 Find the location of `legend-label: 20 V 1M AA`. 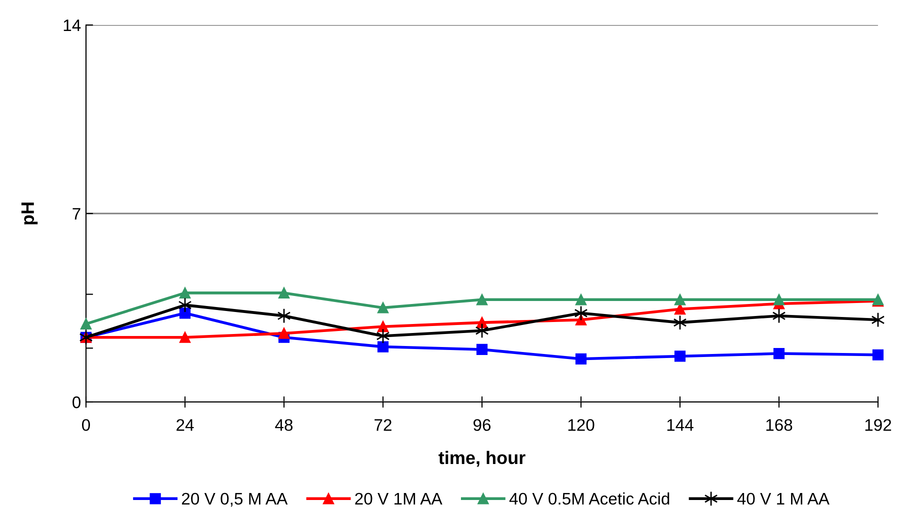

legend-label: 20 V 1M AA is located at coordinates (398, 498).